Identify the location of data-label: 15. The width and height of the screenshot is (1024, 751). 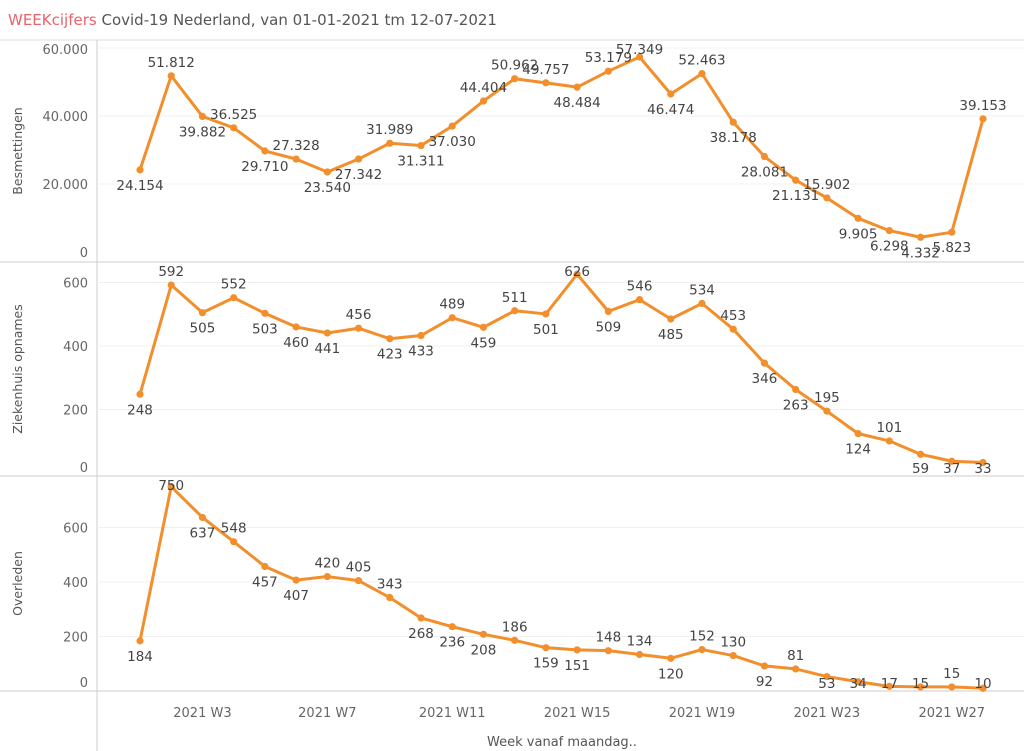
(920, 684).